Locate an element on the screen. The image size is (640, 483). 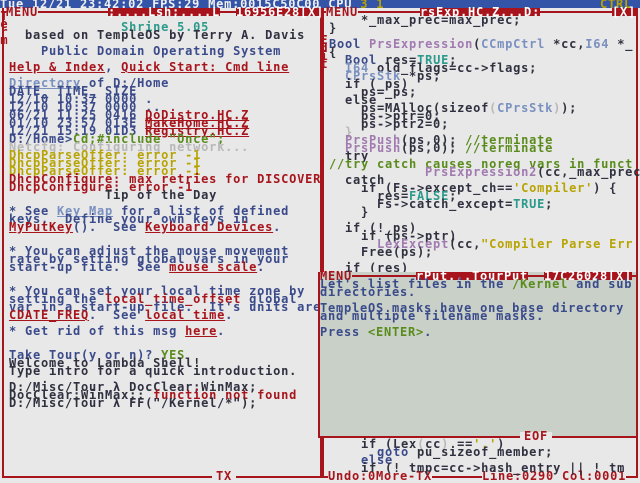
text-line: keys. Define your own keys in is located at coordinates (129, 219).